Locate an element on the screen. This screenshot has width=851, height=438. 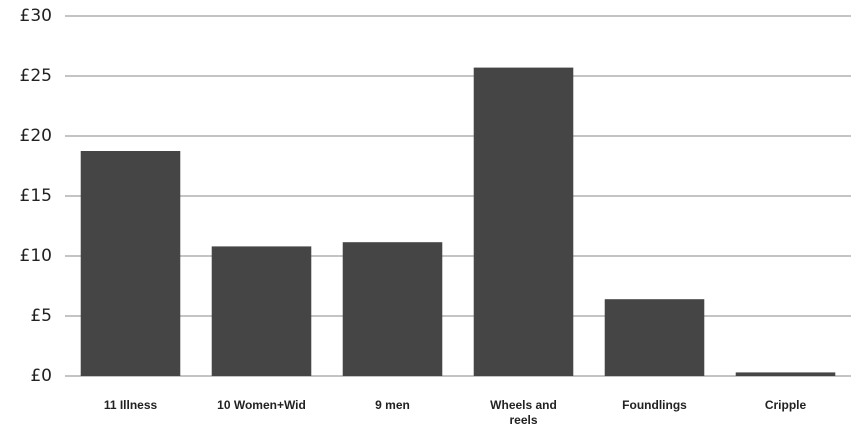
y-tick-label: £30 is located at coordinates (36, 16).